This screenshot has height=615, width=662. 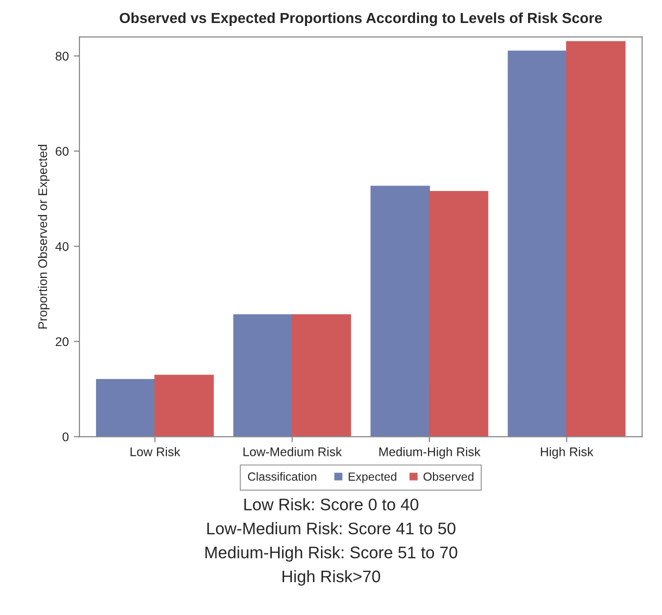 What do you see at coordinates (331, 554) in the screenshot?
I see `text: Medium-High Risk: Score 51 to 70` at bounding box center [331, 554].